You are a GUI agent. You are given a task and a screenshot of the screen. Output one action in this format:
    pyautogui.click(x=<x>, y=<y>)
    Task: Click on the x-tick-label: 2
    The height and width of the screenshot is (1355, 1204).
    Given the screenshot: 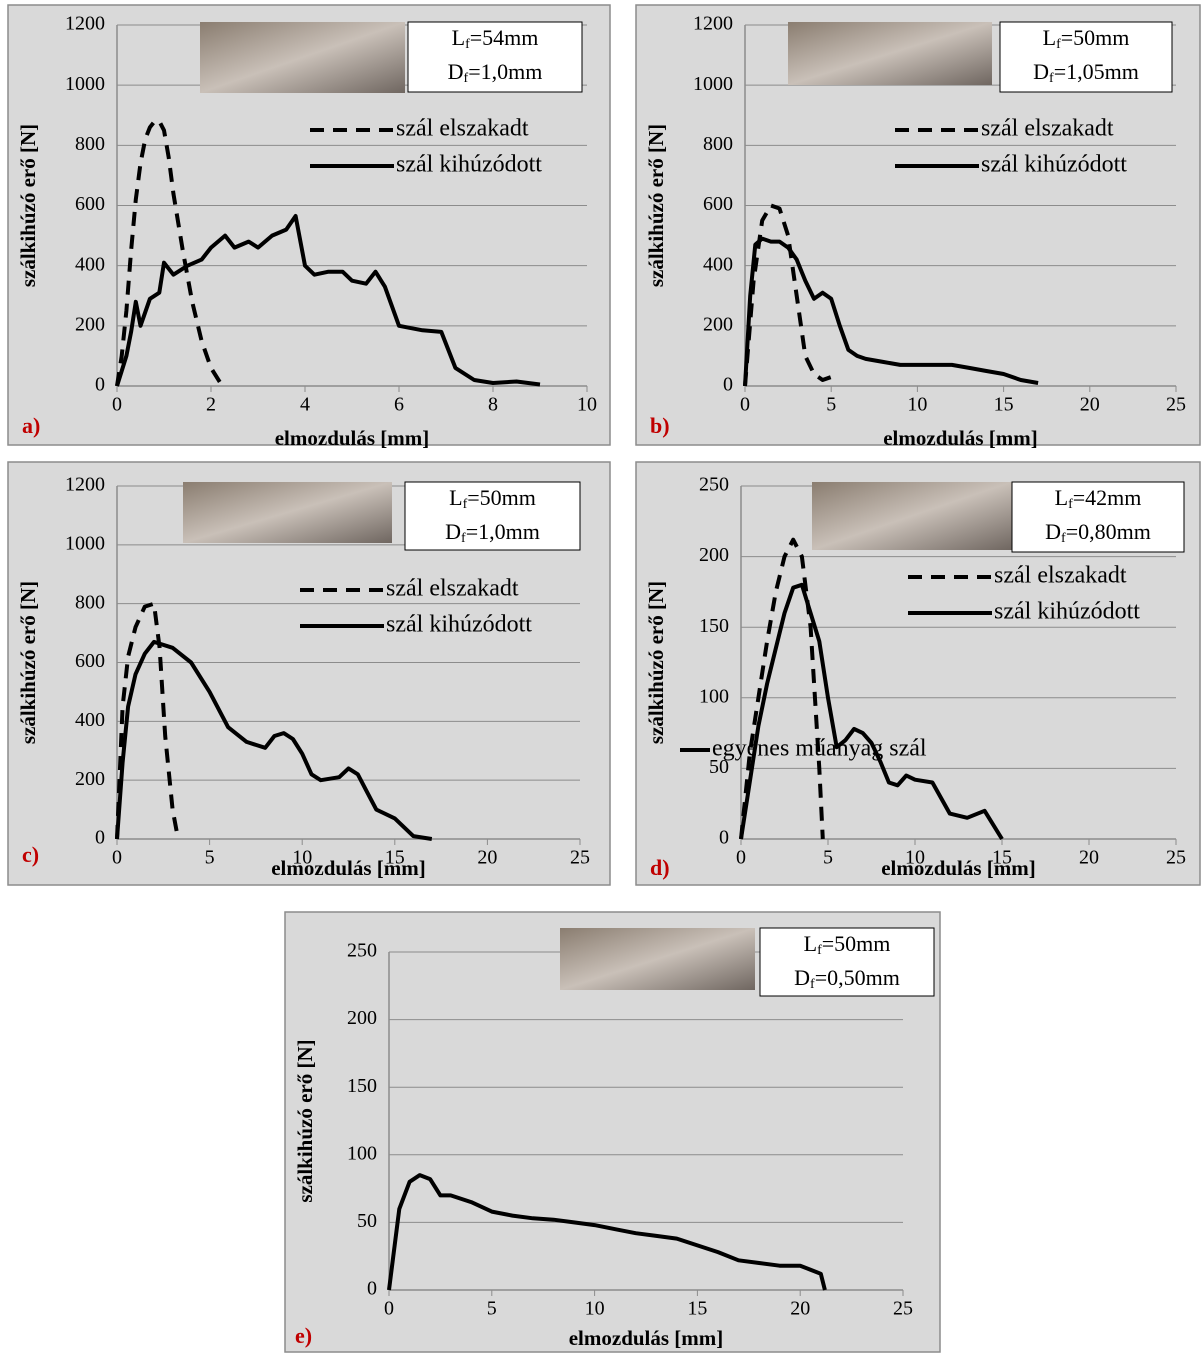 What is the action you would take?
    pyautogui.click(x=211, y=405)
    